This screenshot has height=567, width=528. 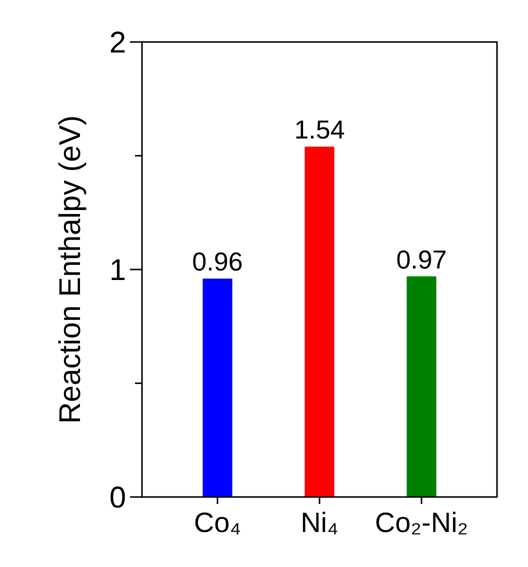 What do you see at coordinates (217, 261) in the screenshot?
I see `data-label: 0.96` at bounding box center [217, 261].